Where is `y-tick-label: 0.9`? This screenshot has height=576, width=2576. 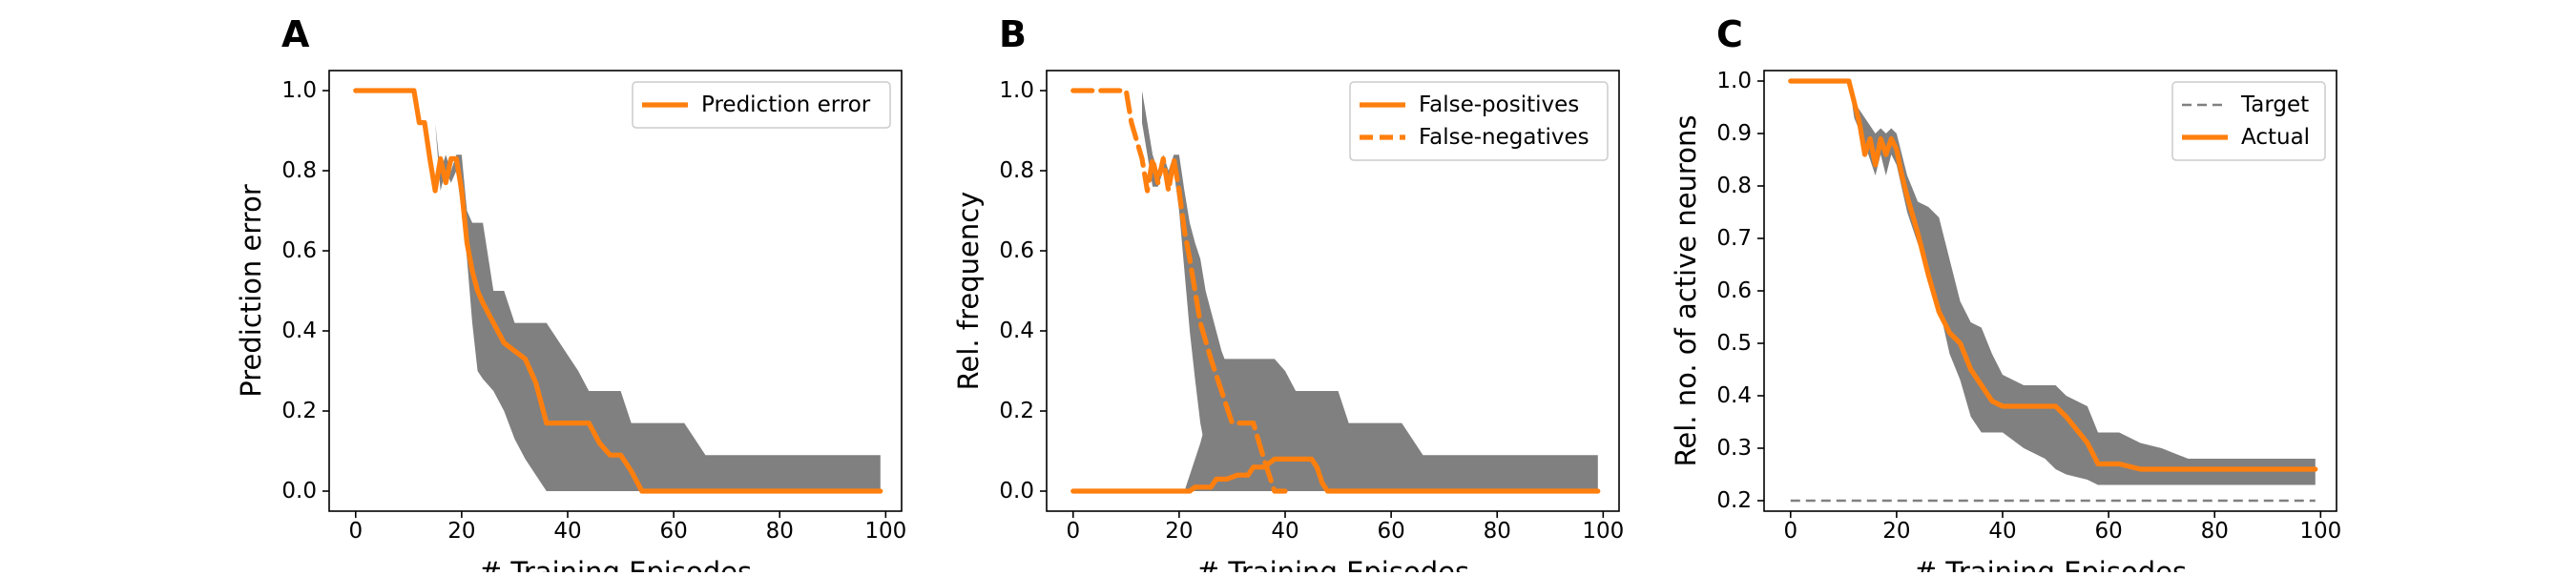 y-tick-label: 0.9 is located at coordinates (1734, 133).